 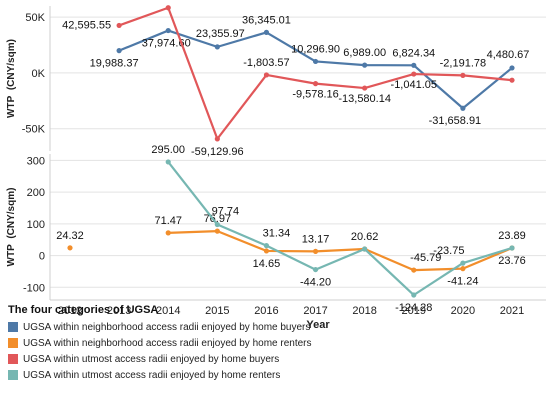 I want to click on x-tick-label: 2012, so click(x=70, y=311).